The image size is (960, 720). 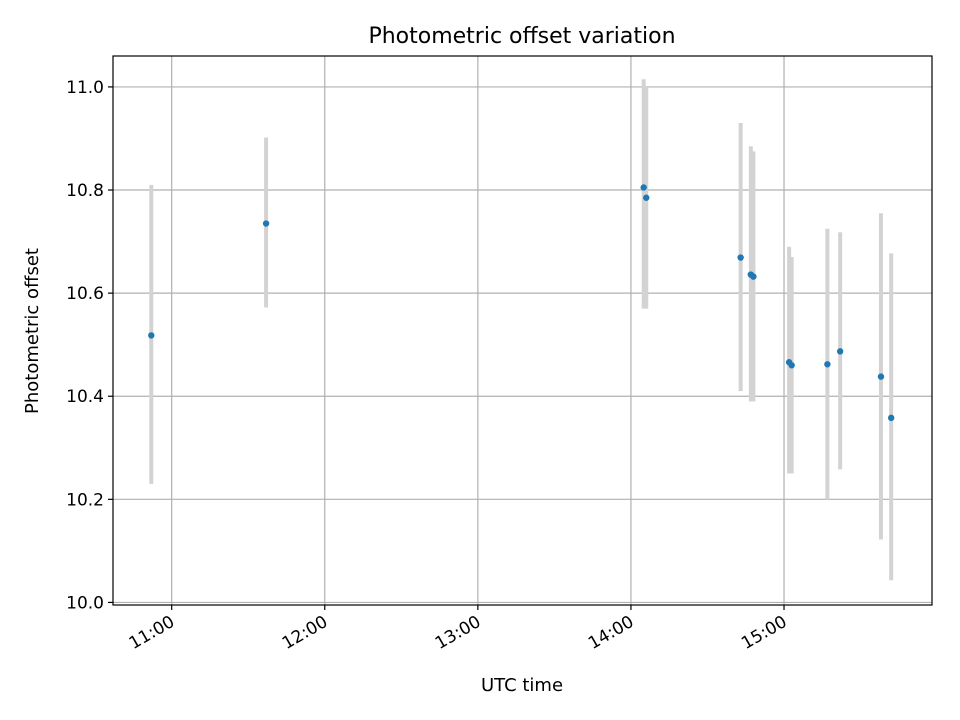 I want to click on y-tick-label: 10.8, so click(x=85, y=191).